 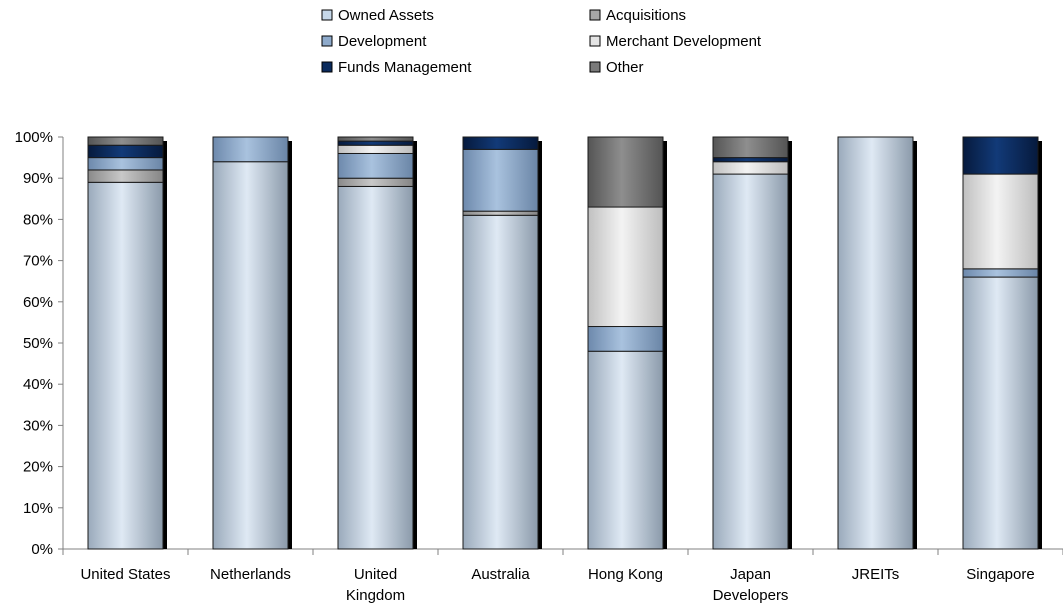 What do you see at coordinates (38, 384) in the screenshot?
I see `y-tick-label: 40%` at bounding box center [38, 384].